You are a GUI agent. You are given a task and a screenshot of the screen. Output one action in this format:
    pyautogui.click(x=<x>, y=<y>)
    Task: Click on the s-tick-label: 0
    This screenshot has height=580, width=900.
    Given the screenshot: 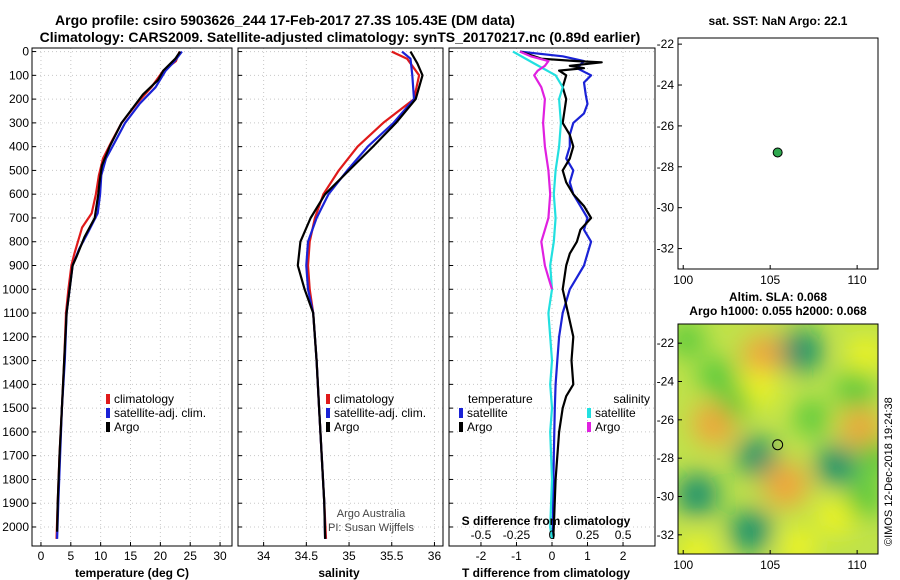 What is the action you would take?
    pyautogui.click(x=552, y=535)
    